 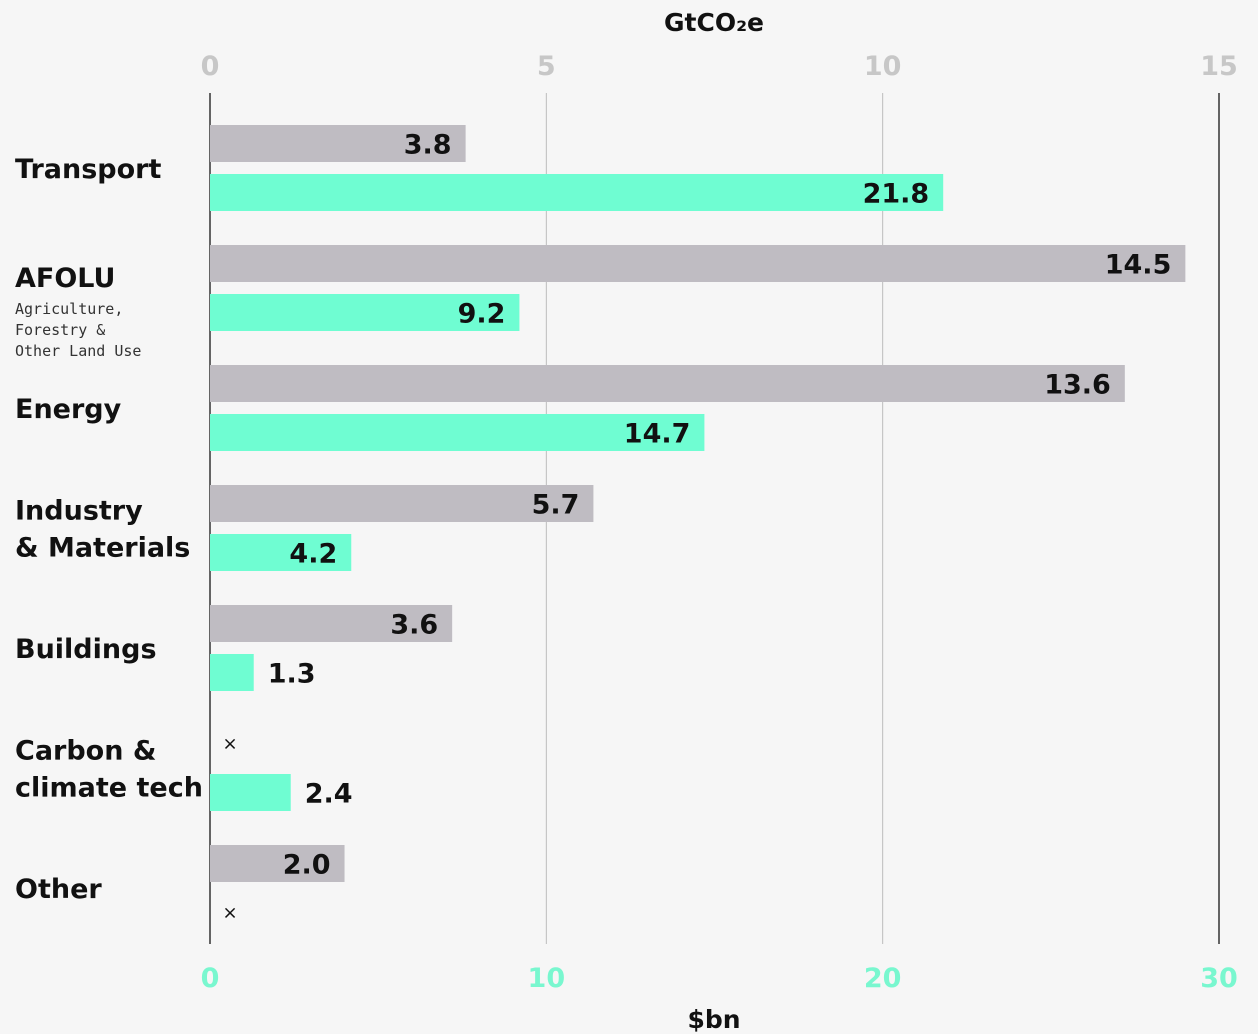 What do you see at coordinates (547, 978) in the screenshot?
I see `bottom-tick-label: 10` at bounding box center [547, 978].